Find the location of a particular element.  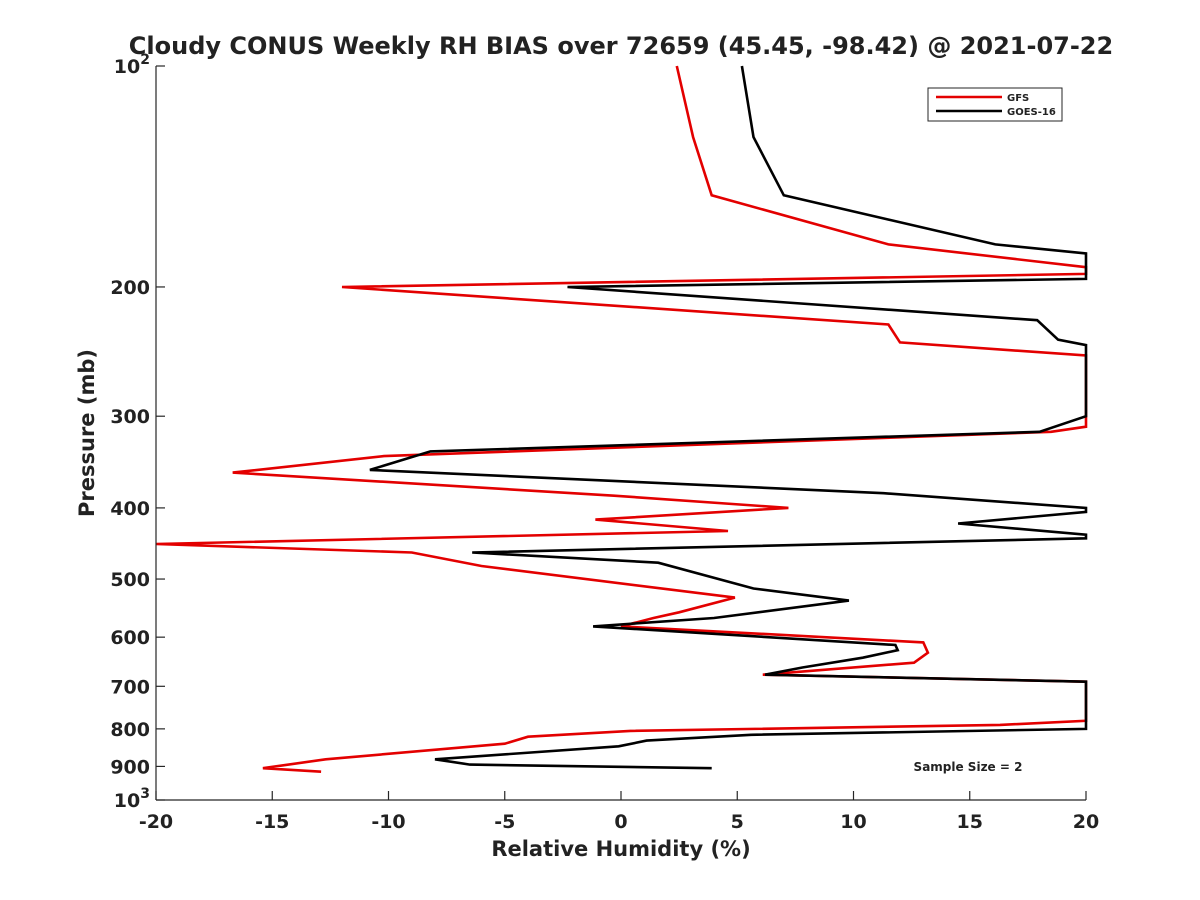

y-tick-label: 500 is located at coordinates (130, 580).